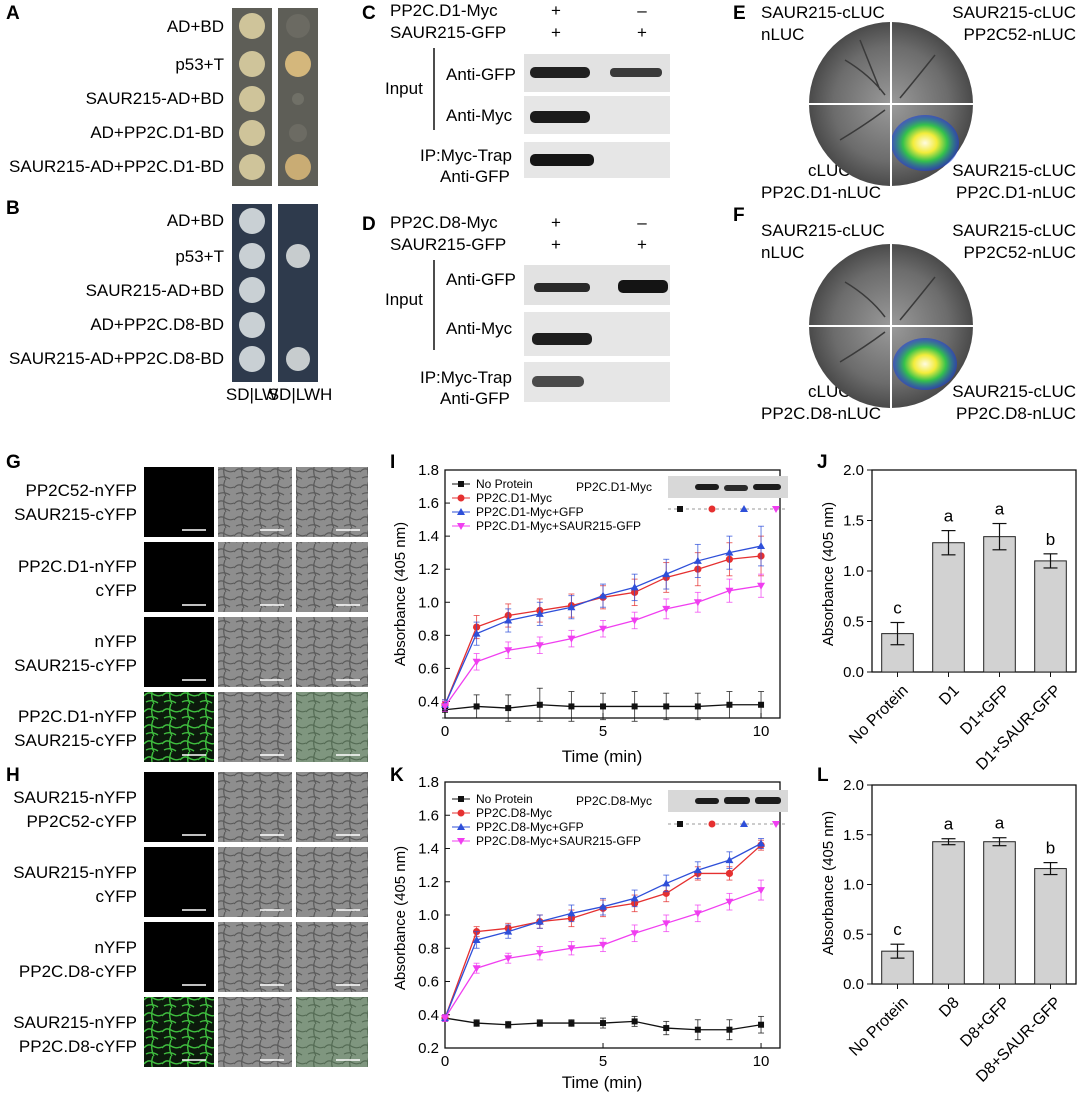 Image resolution: width=1080 pixels, height=1095 pixels. What do you see at coordinates (13, 462) in the screenshot?
I see `panel-label-g: G` at bounding box center [13, 462].